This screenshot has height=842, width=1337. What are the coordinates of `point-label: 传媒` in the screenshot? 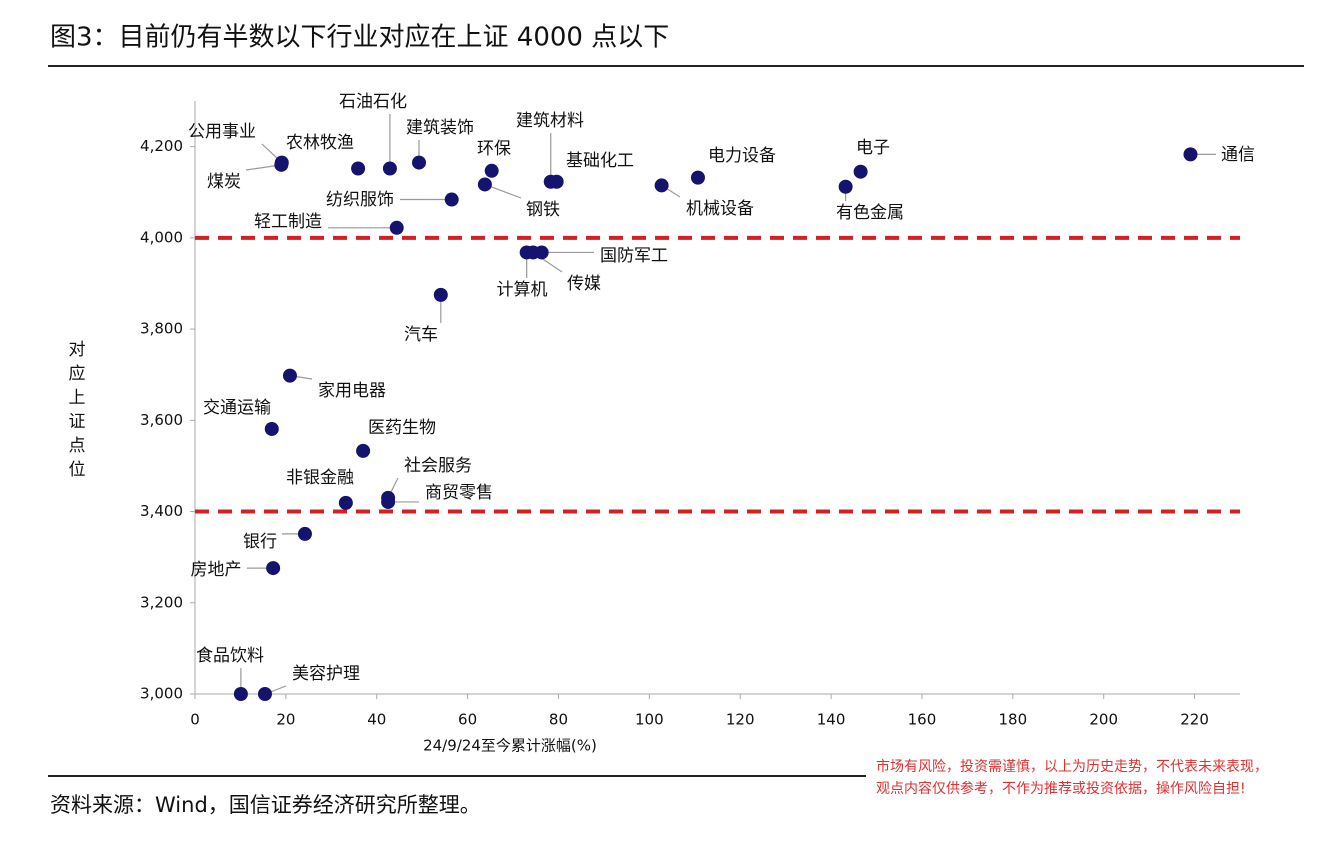 It's located at (584, 284).